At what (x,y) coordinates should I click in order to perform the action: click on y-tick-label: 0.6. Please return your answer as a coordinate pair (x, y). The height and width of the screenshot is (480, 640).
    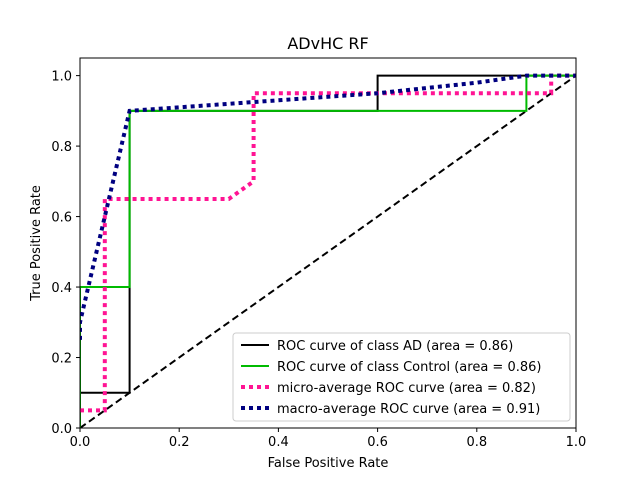
    Looking at the image, I should click on (61, 218).